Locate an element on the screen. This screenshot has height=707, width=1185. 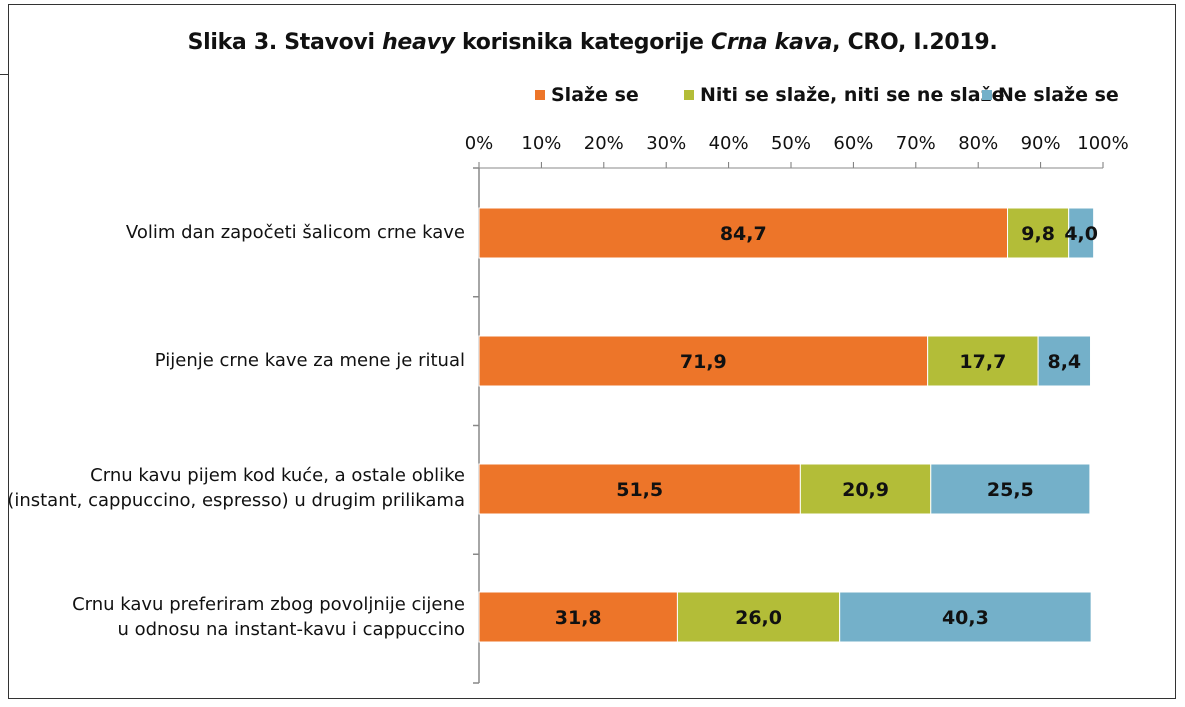
data-label: 40,3 is located at coordinates (965, 618).